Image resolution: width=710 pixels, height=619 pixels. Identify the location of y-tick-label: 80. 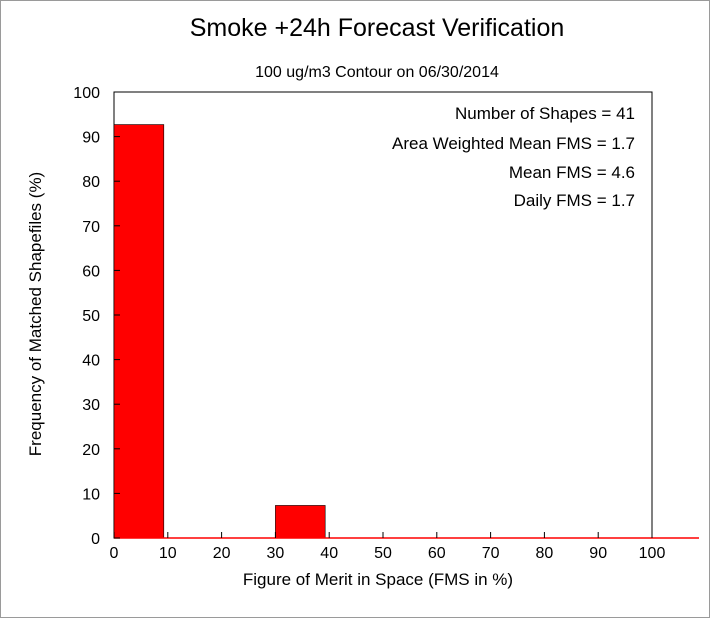
(91, 182).